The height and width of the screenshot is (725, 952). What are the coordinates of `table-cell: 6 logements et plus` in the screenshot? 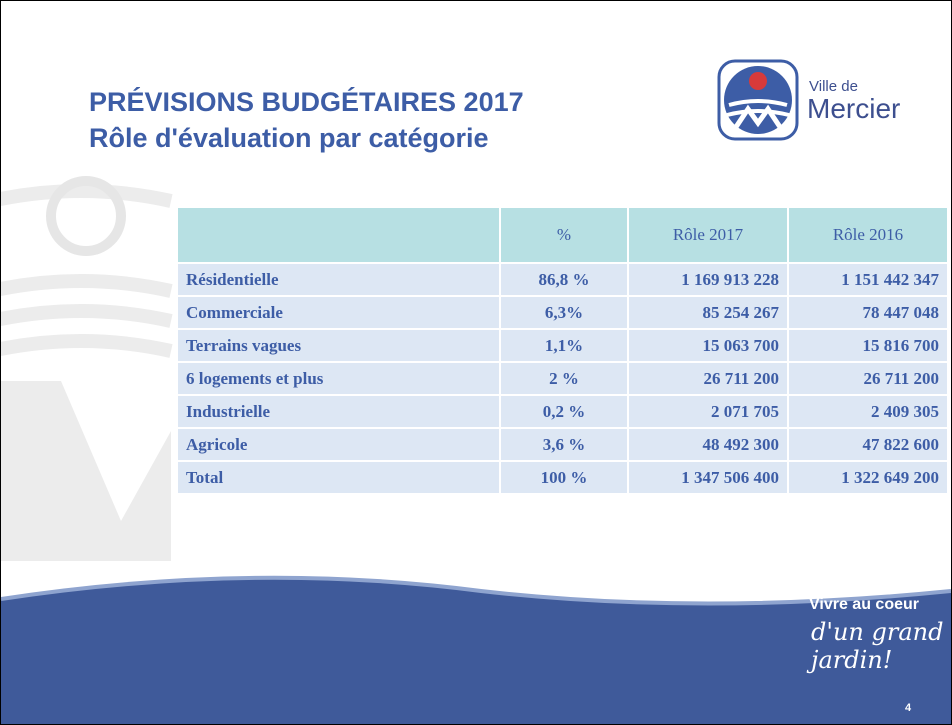 It's located at (338, 378).